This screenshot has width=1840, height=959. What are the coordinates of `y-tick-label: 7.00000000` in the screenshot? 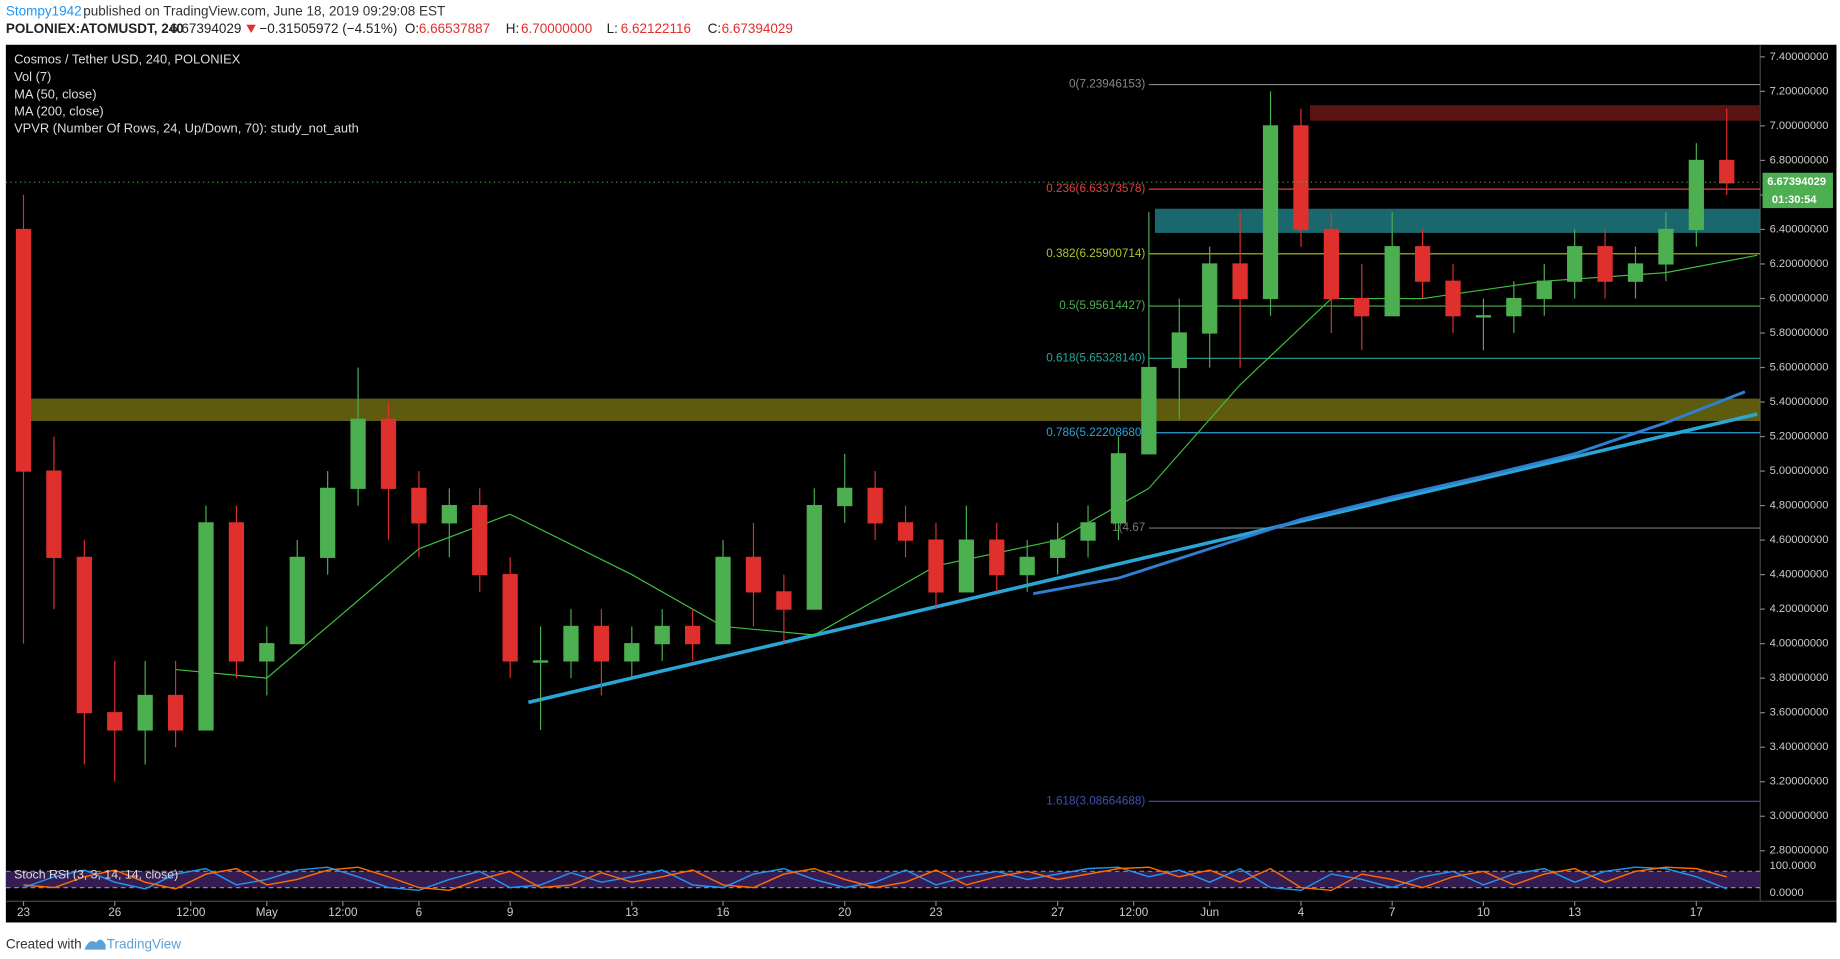 It's located at (1799, 126).